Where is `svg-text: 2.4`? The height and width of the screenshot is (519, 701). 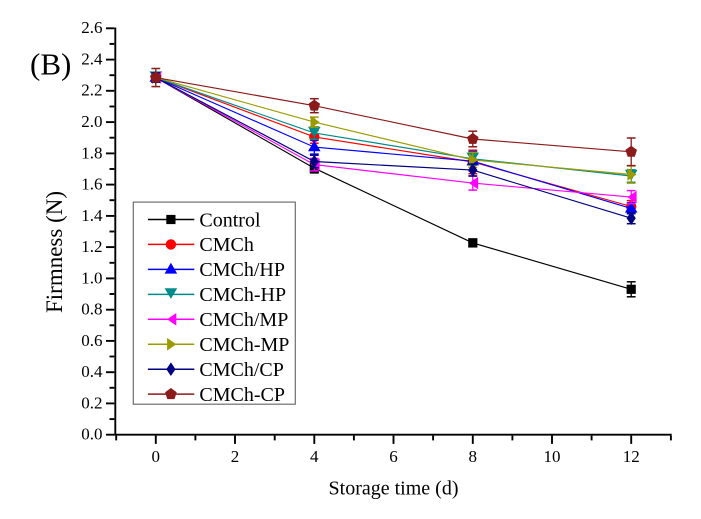 svg-text: 2.4 is located at coordinates (92, 59).